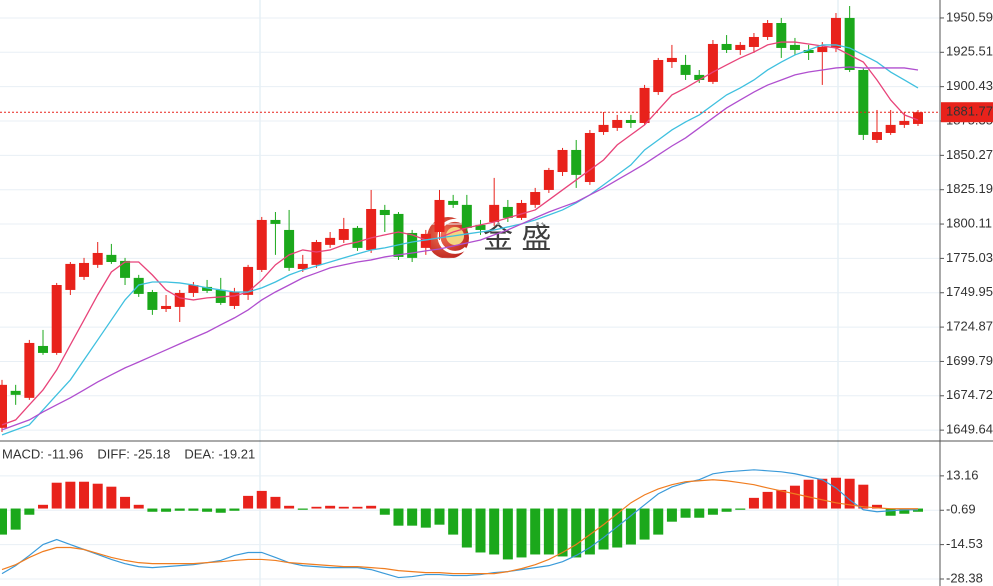 The height and width of the screenshot is (586, 993). I want to click on y-tick-label: 13.16, so click(962, 474).